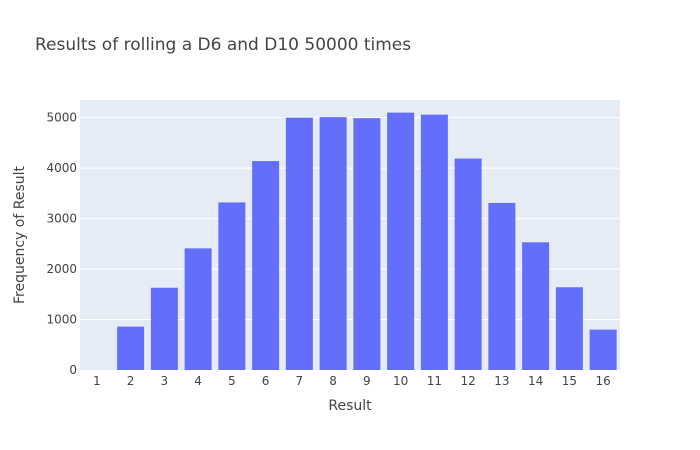 The image size is (700, 450). Describe the element at coordinates (352, 381) in the screenshot. I see `x-tick-labels: 1 2 3 4 5 6 7 8 9 10 11 12 13 14 15 16` at that location.